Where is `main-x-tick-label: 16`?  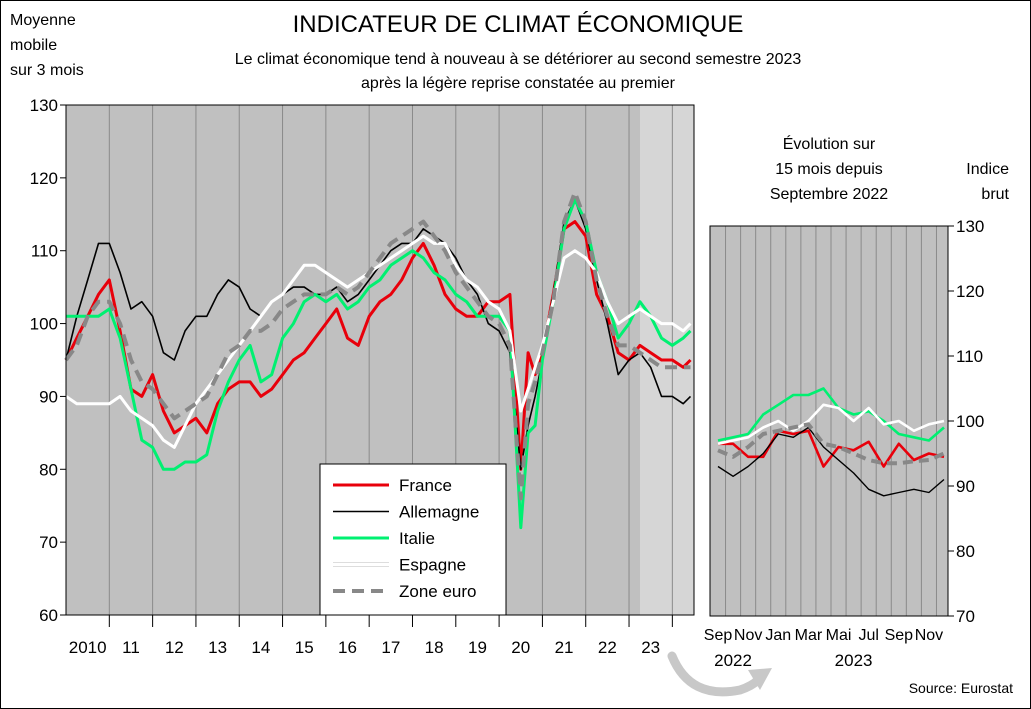 main-x-tick-label: 16 is located at coordinates (347, 647).